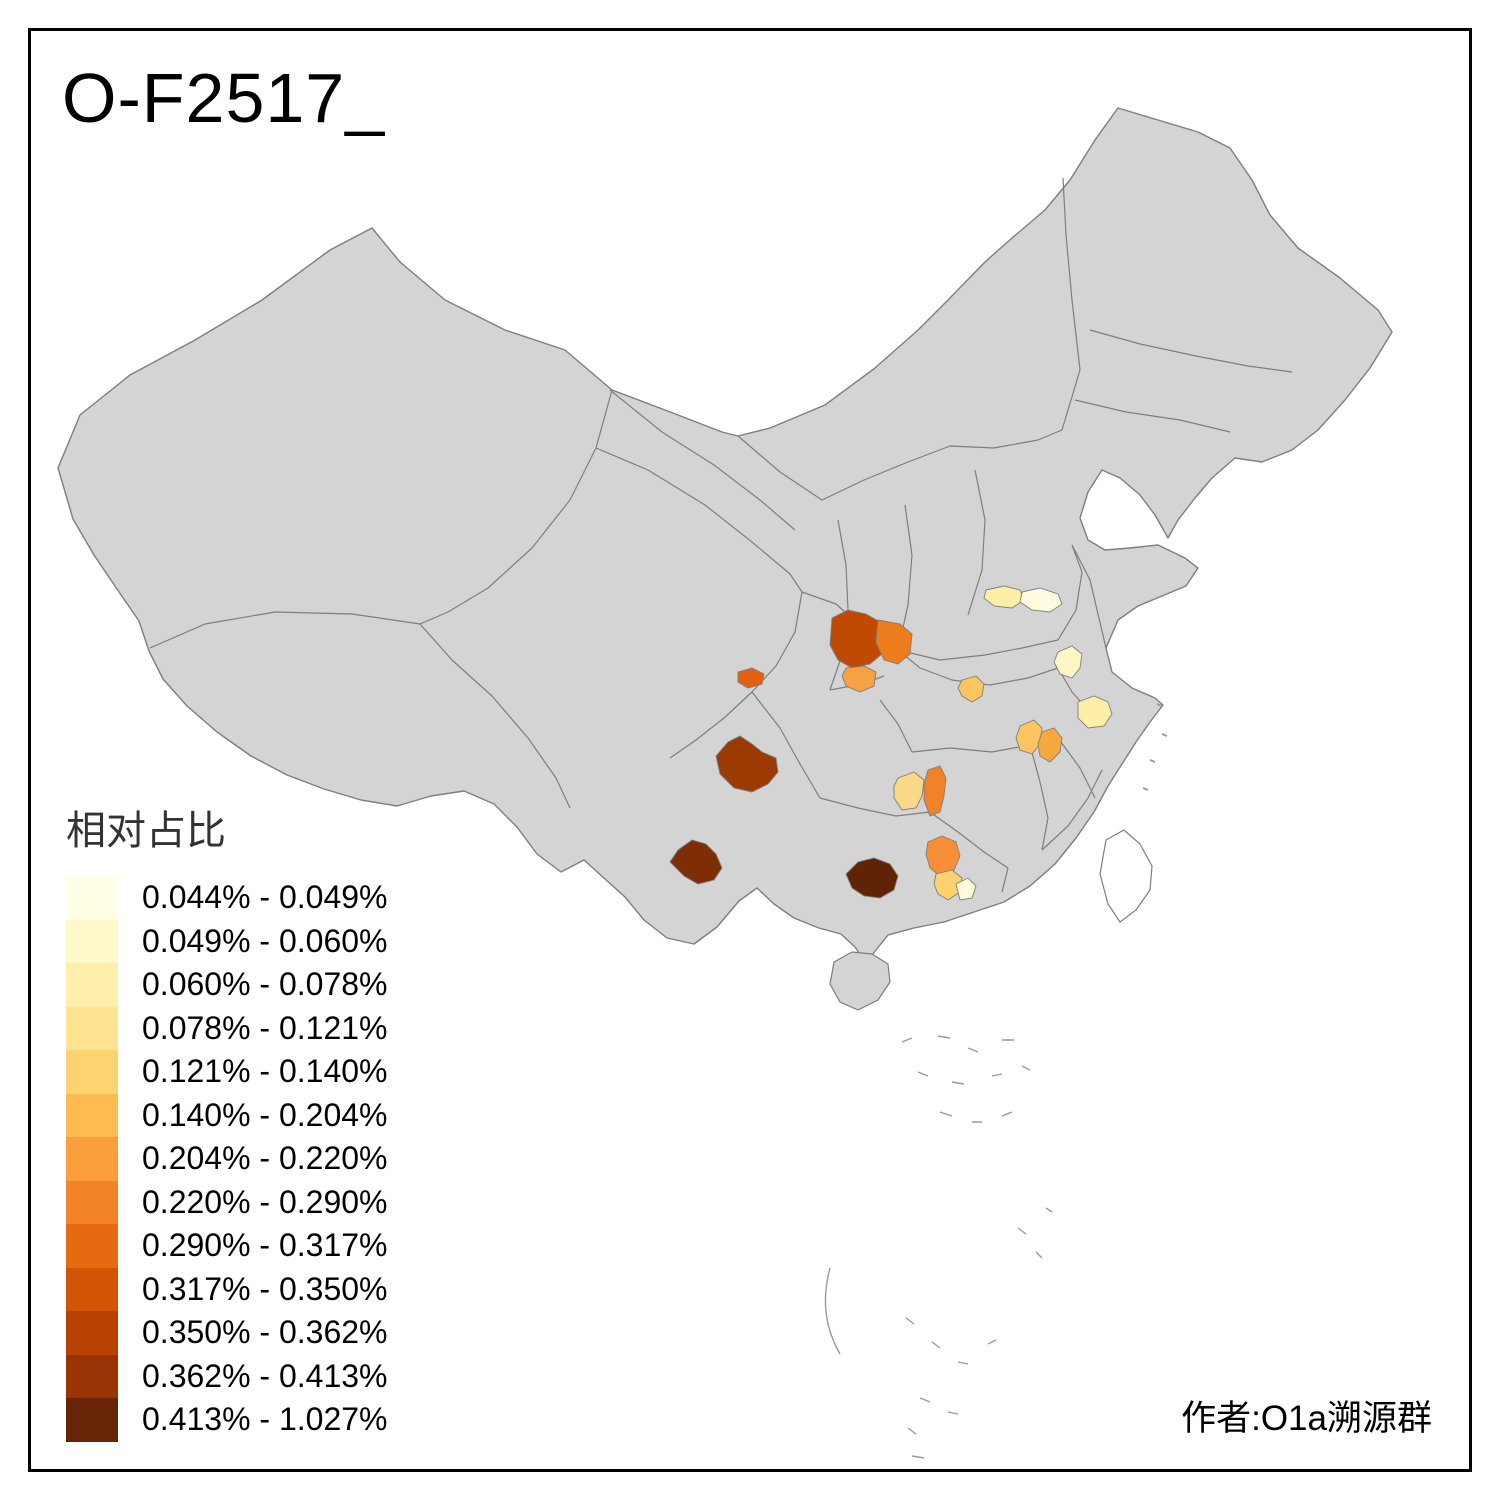 The height and width of the screenshot is (1500, 1500). I want to click on legend-label: 0.049% - 0.060%, so click(265, 940).